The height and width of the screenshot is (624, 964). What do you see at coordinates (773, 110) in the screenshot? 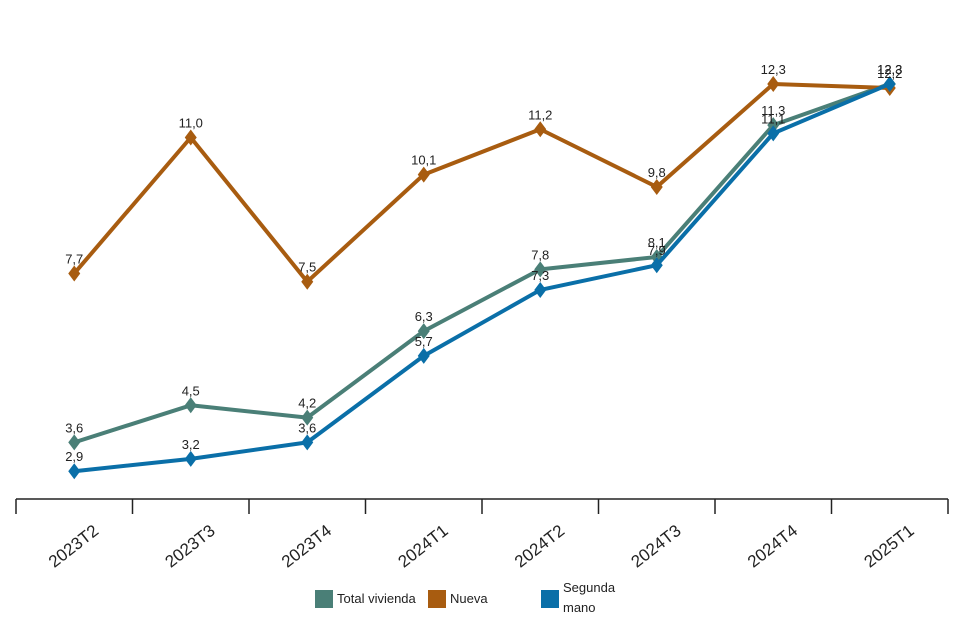
I see `data-label: 11,3` at bounding box center [773, 110].